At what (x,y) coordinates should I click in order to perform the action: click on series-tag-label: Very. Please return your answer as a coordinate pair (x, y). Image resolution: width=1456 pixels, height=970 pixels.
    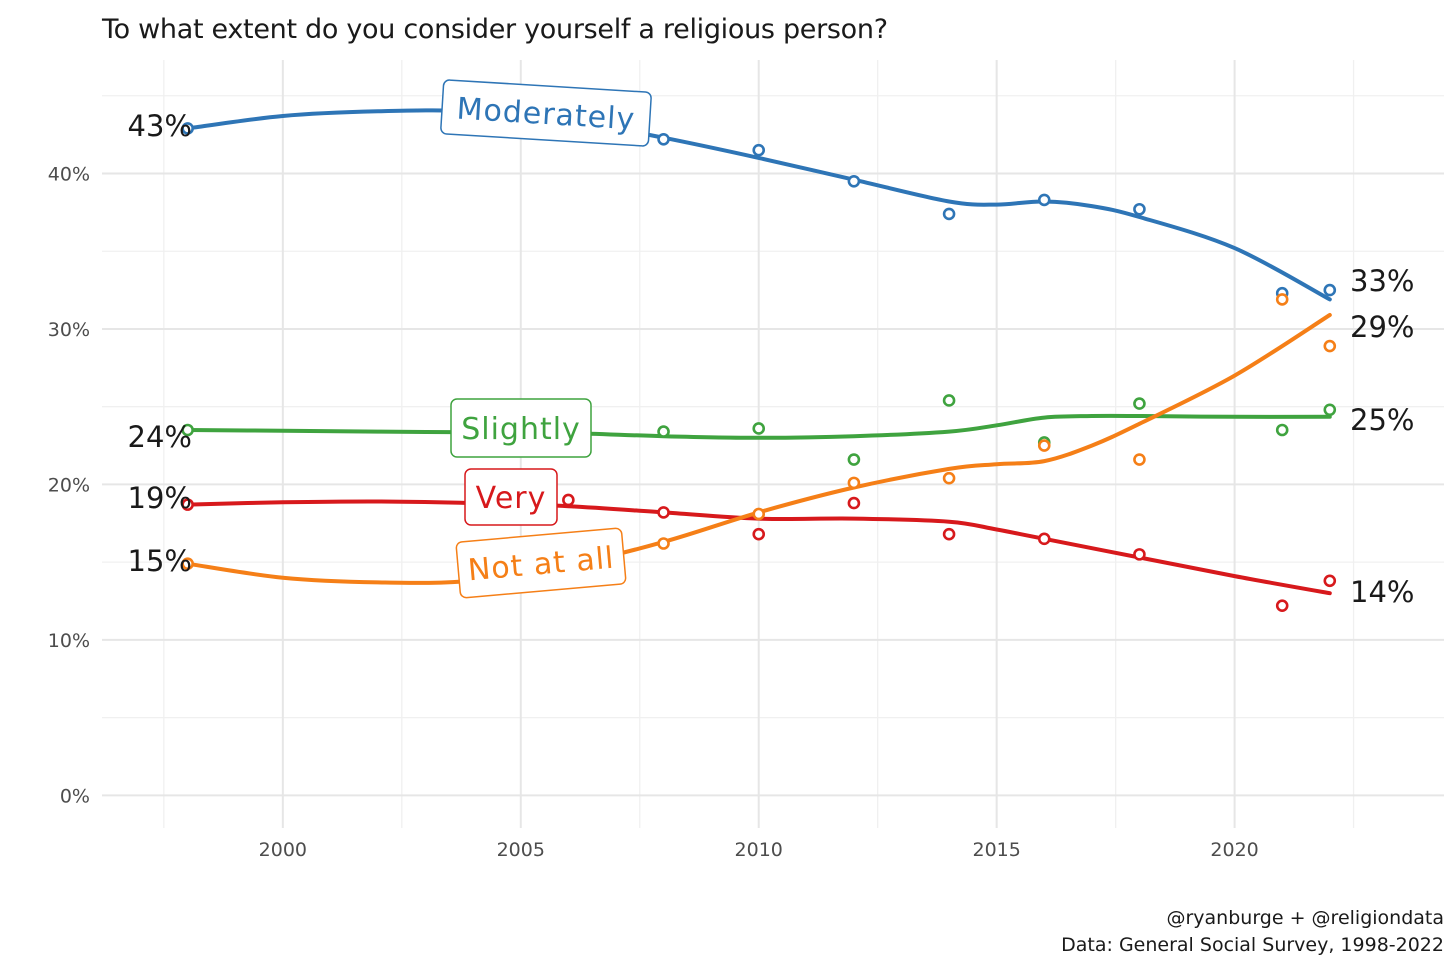
    Looking at the image, I should click on (511, 498).